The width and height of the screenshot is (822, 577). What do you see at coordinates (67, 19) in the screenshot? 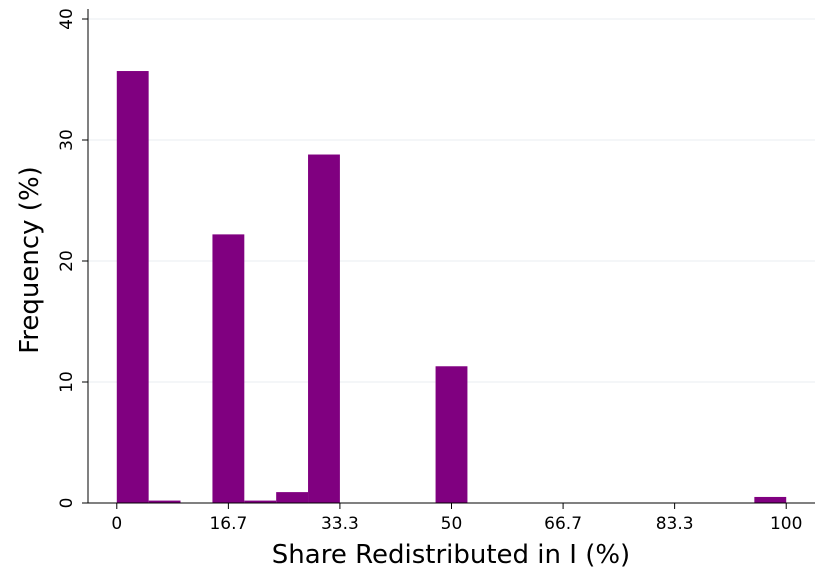
I see `y-tick-label: 40` at bounding box center [67, 19].